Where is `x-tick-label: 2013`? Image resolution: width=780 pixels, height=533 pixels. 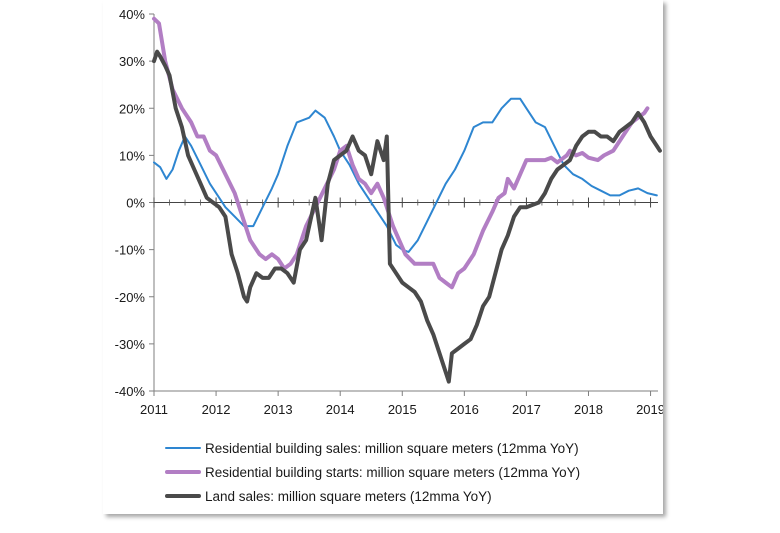
x-tick-label: 2013 is located at coordinates (278, 409).